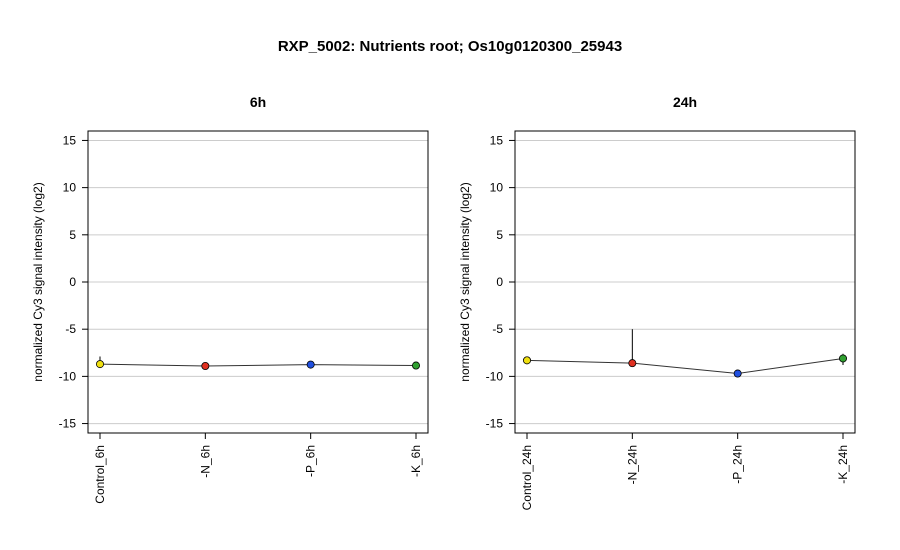  Describe the element at coordinates (738, 464) in the screenshot. I see `x-tick-label: -P_24h` at that location.